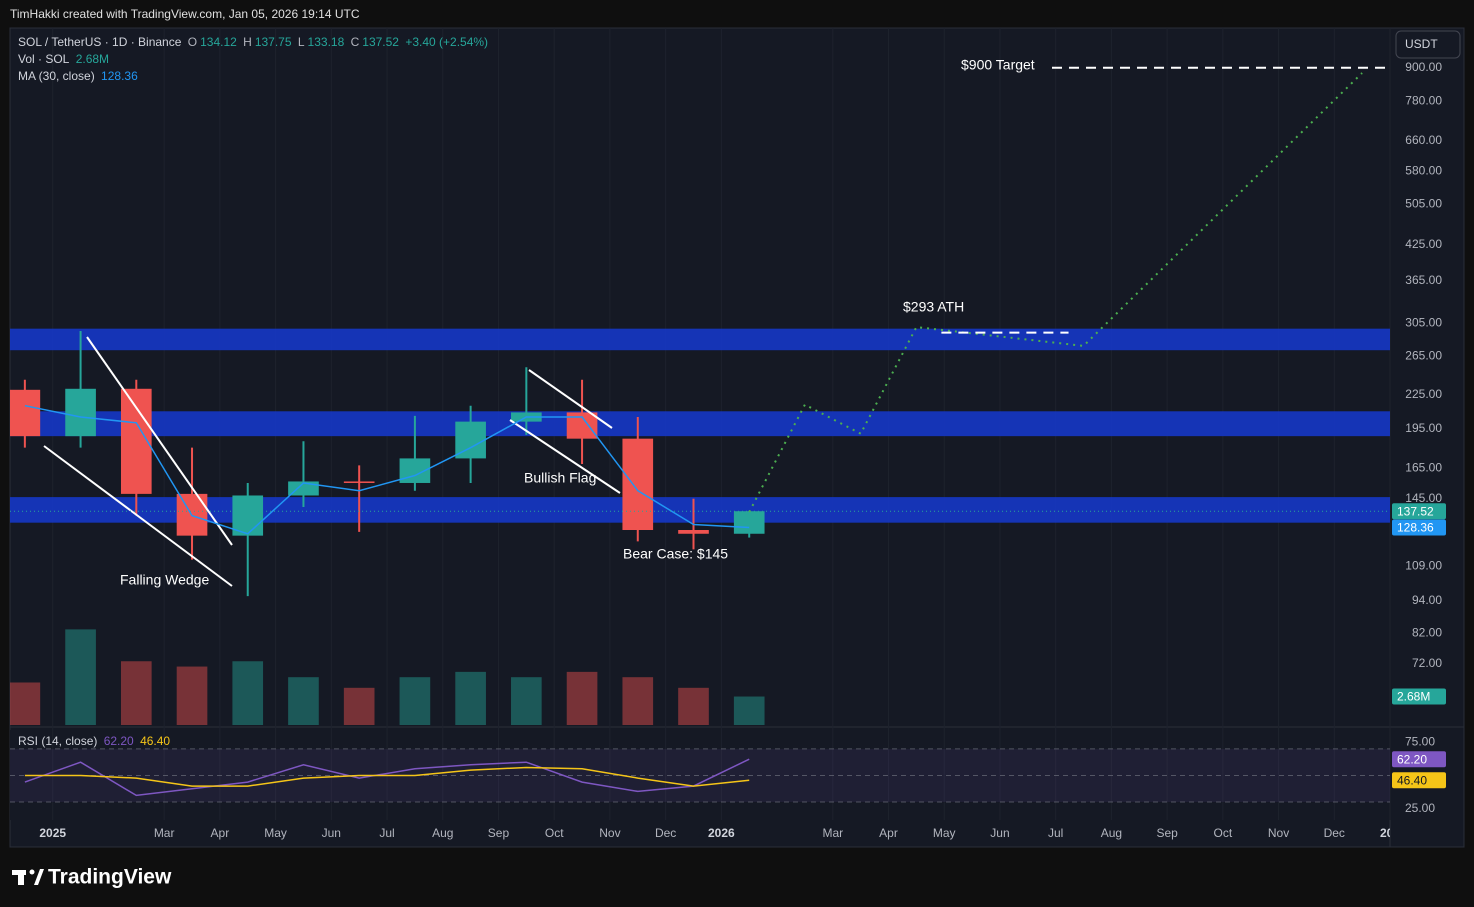  What do you see at coordinates (447, 42) in the screenshot?
I see `change: +3.40 (+2.54%)` at bounding box center [447, 42].